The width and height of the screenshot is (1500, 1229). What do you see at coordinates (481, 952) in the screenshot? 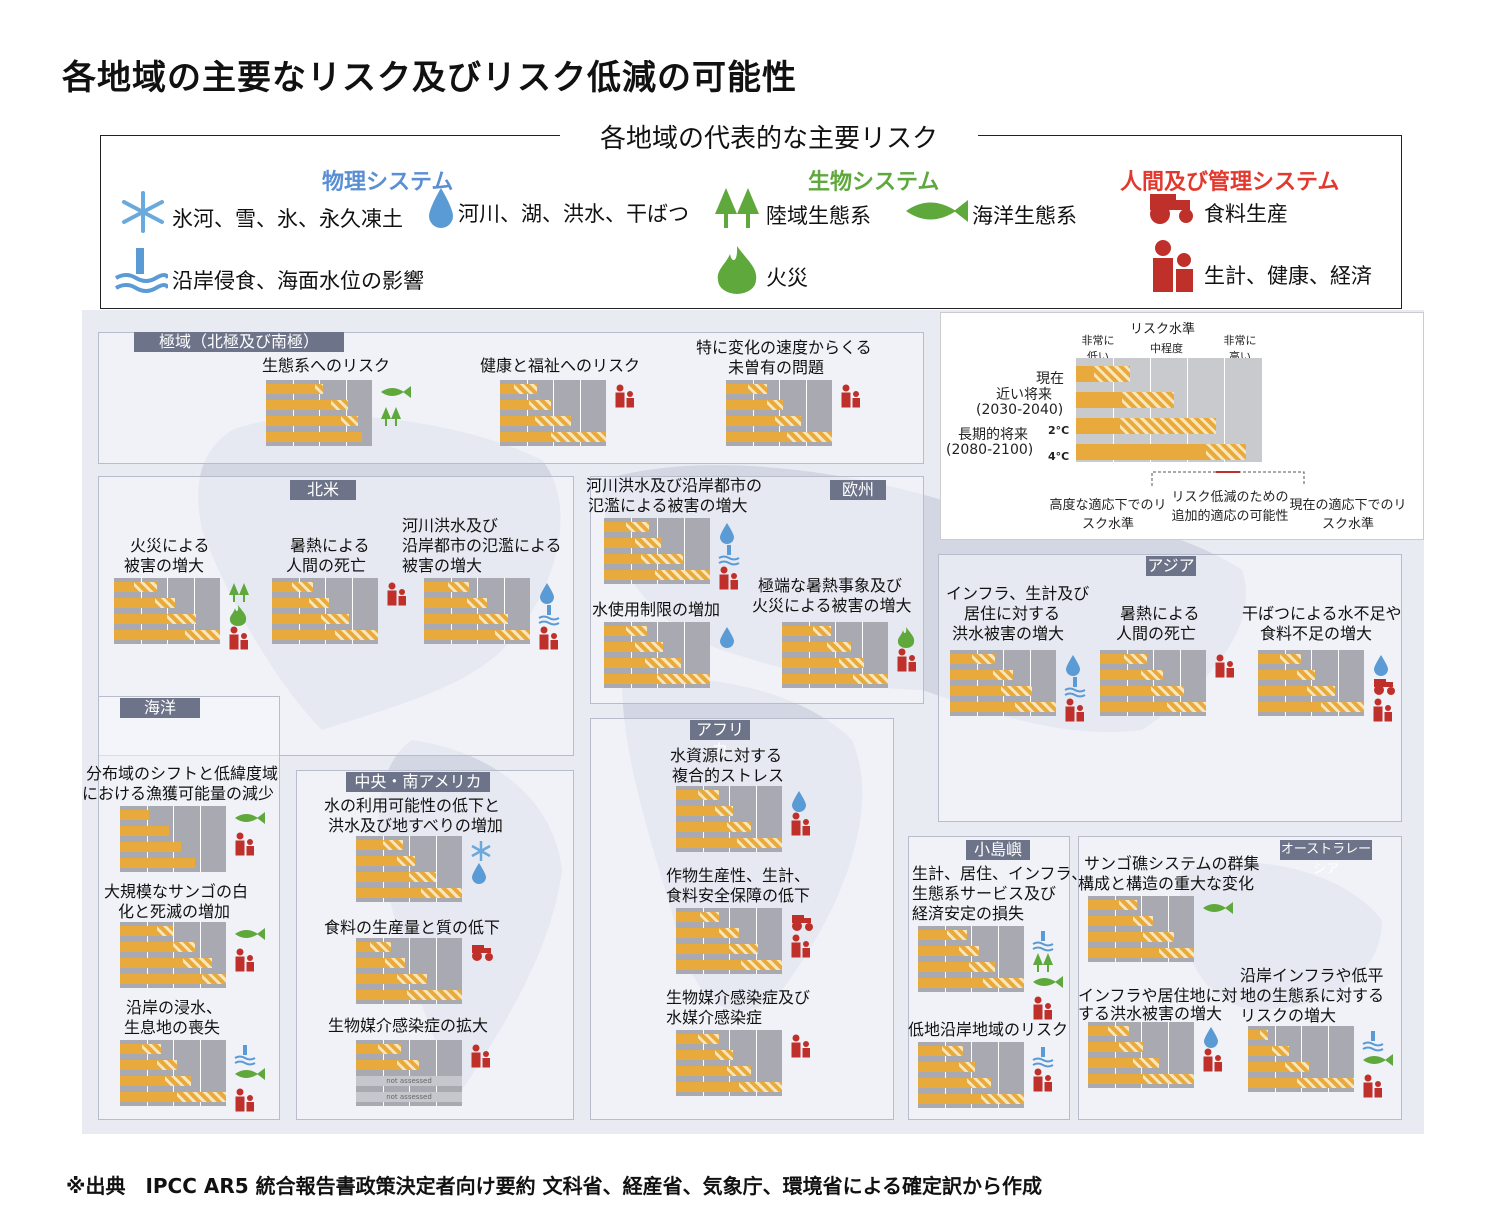
I see `tractor-icon` at bounding box center [481, 952].